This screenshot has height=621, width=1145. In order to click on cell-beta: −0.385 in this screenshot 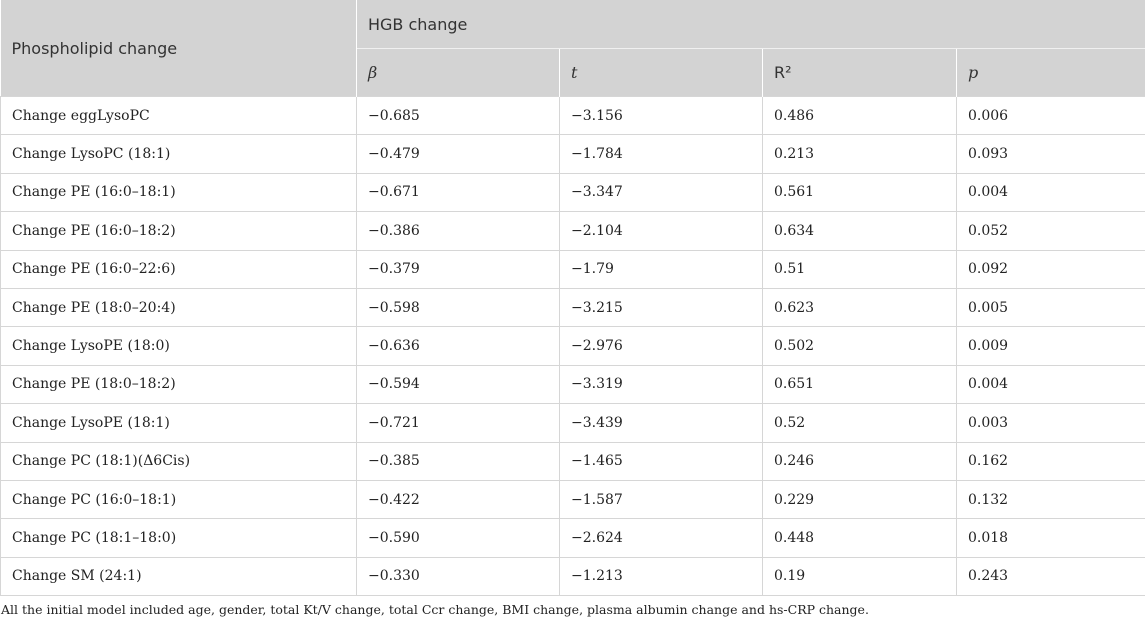, I will do `click(458, 461)`.